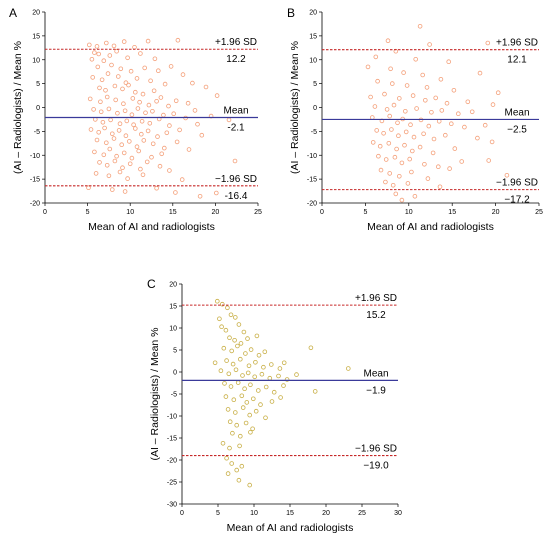 This screenshot has width=550, height=539. I want to click on y-tick-label: 15, so click(173, 307).